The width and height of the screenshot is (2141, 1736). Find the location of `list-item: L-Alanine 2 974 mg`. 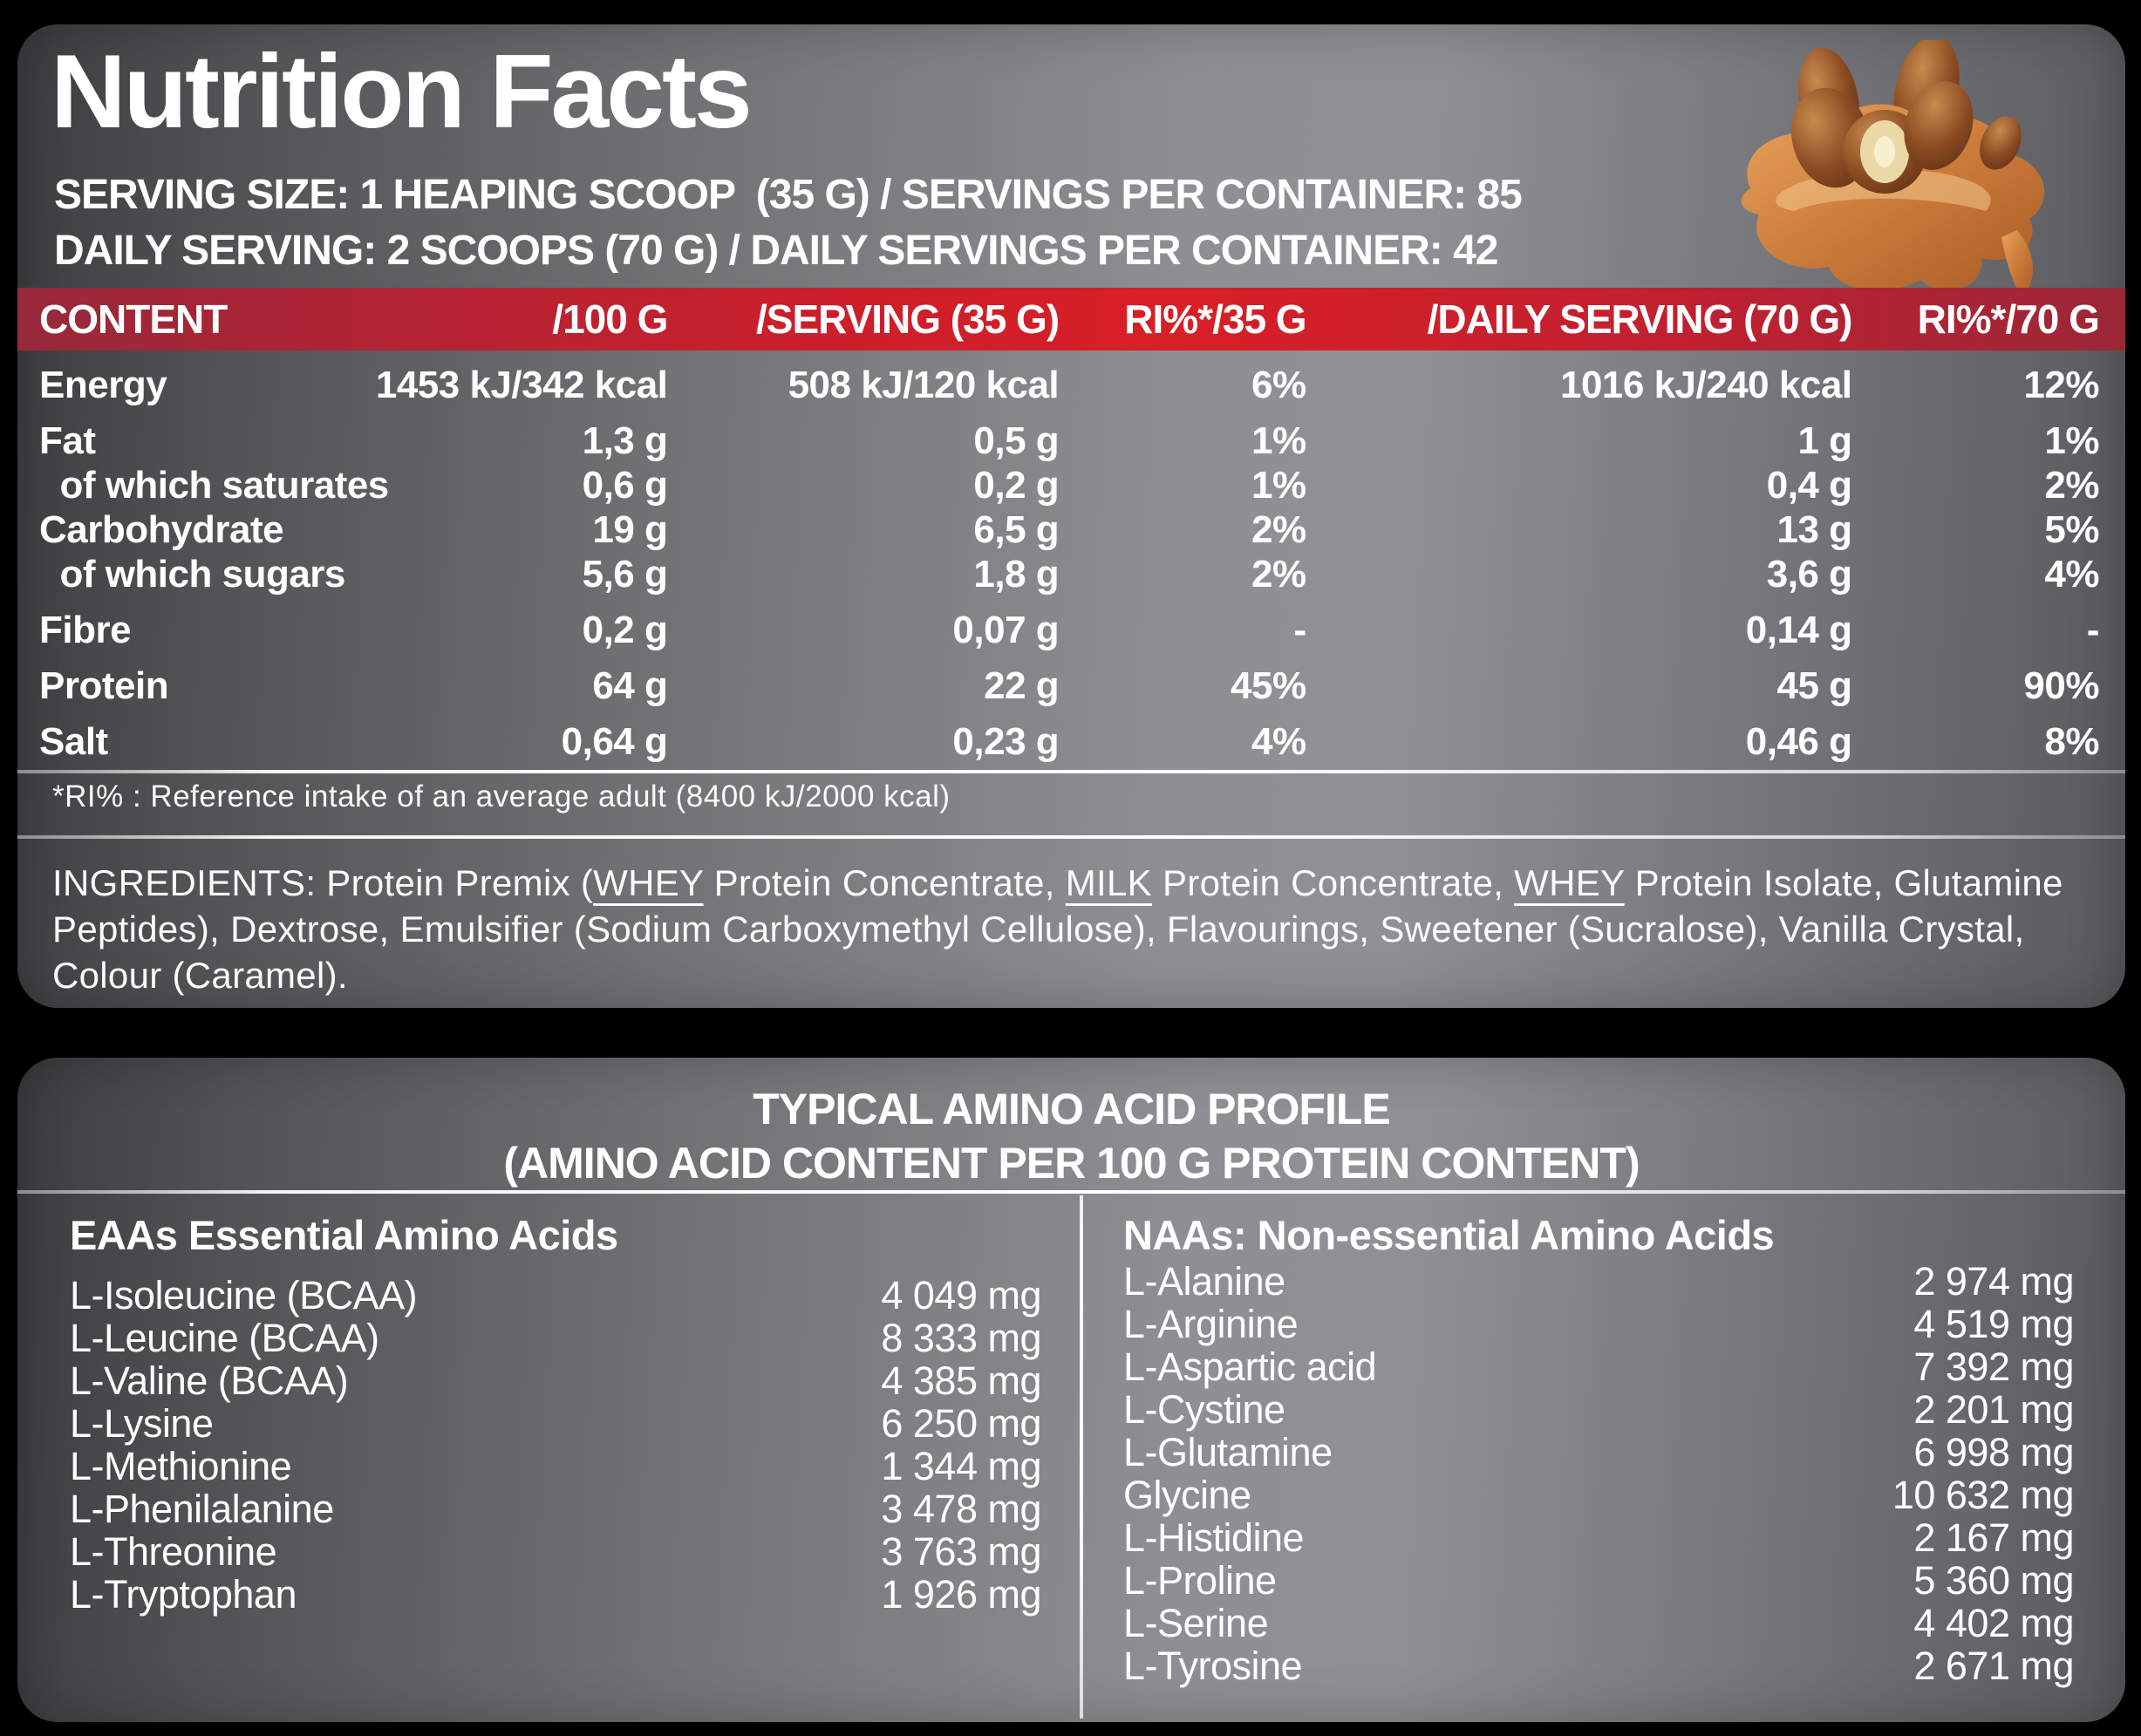

list-item: L-Alanine 2 974 mg is located at coordinates (1598, 1281).